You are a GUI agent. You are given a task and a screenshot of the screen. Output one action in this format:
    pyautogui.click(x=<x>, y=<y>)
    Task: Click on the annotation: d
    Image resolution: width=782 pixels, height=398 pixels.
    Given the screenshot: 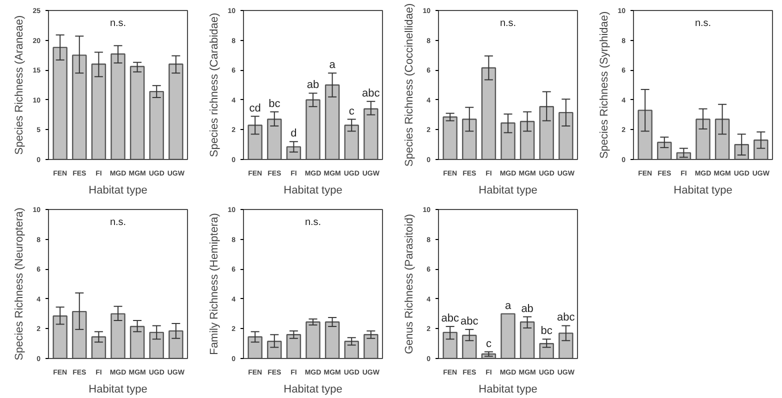 What is the action you would take?
    pyautogui.click(x=293, y=134)
    